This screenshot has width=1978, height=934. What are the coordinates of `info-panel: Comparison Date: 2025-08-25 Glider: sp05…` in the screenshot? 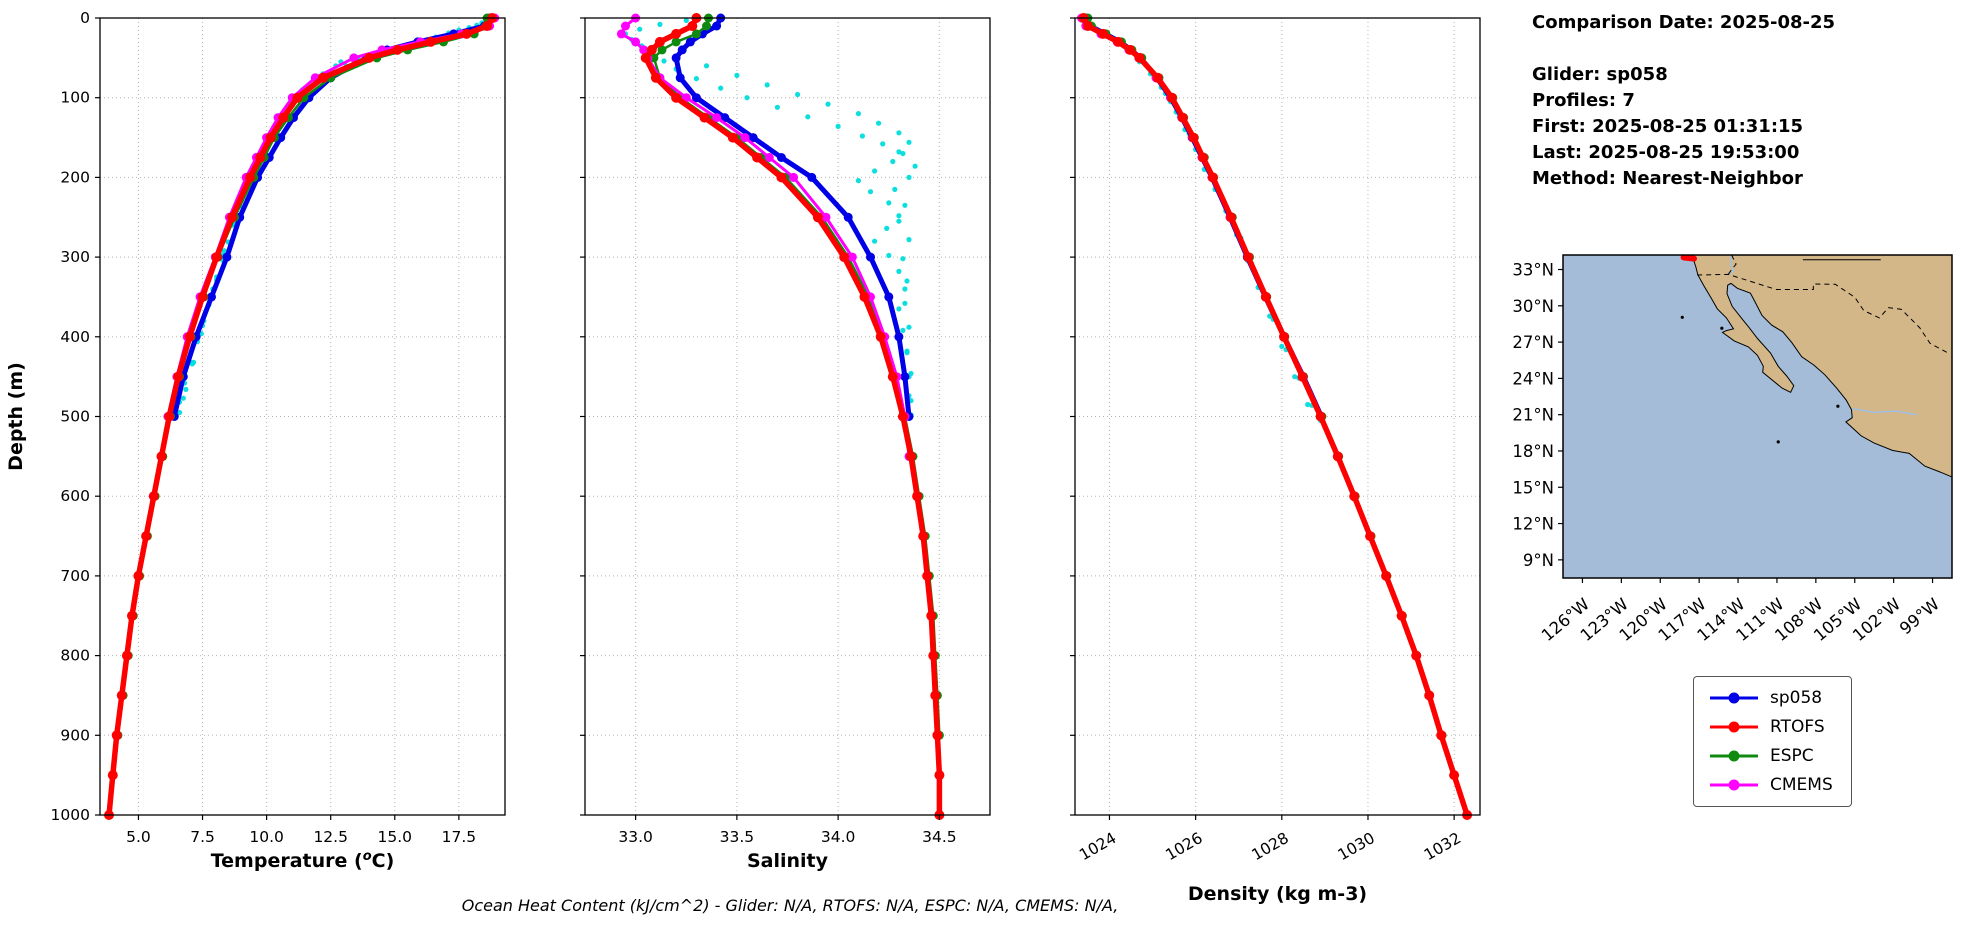 It's located at (1683, 101).